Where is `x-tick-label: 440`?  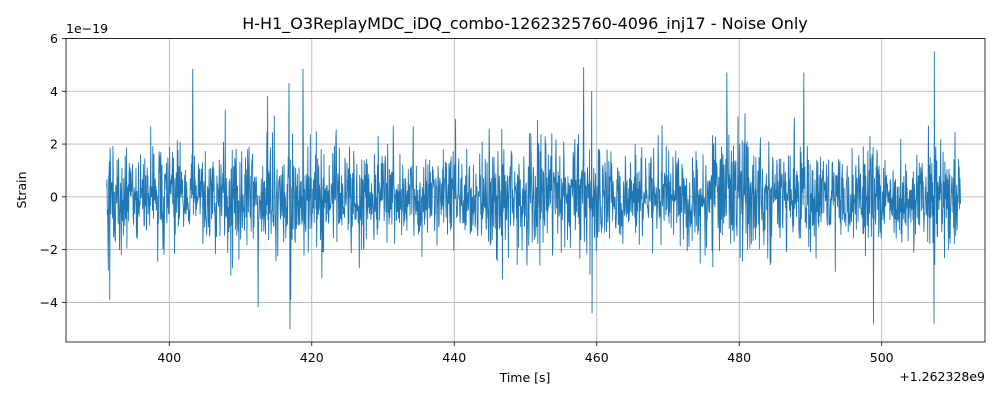 x-tick-label: 440 is located at coordinates (454, 357).